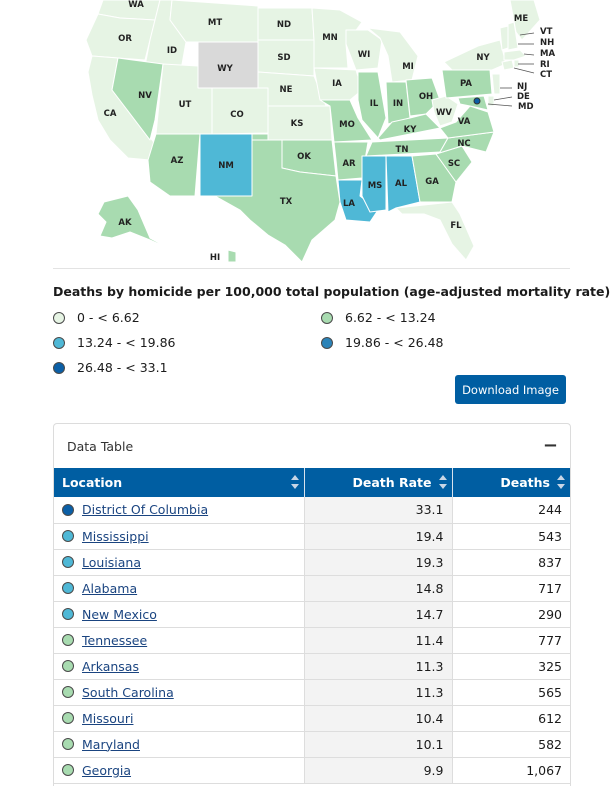 This screenshot has height=786, width=615. What do you see at coordinates (504, 38) in the screenshot?
I see `state-vt` at bounding box center [504, 38].